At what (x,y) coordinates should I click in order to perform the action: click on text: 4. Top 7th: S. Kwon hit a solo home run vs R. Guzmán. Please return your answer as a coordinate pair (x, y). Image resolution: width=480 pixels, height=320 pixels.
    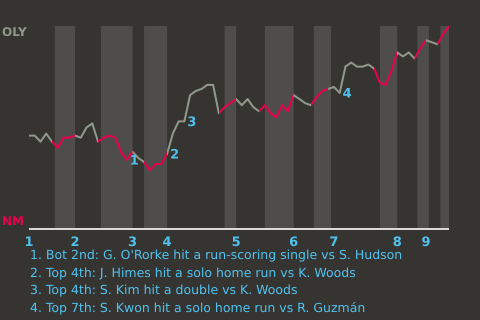
    Looking at the image, I should click on (198, 307).